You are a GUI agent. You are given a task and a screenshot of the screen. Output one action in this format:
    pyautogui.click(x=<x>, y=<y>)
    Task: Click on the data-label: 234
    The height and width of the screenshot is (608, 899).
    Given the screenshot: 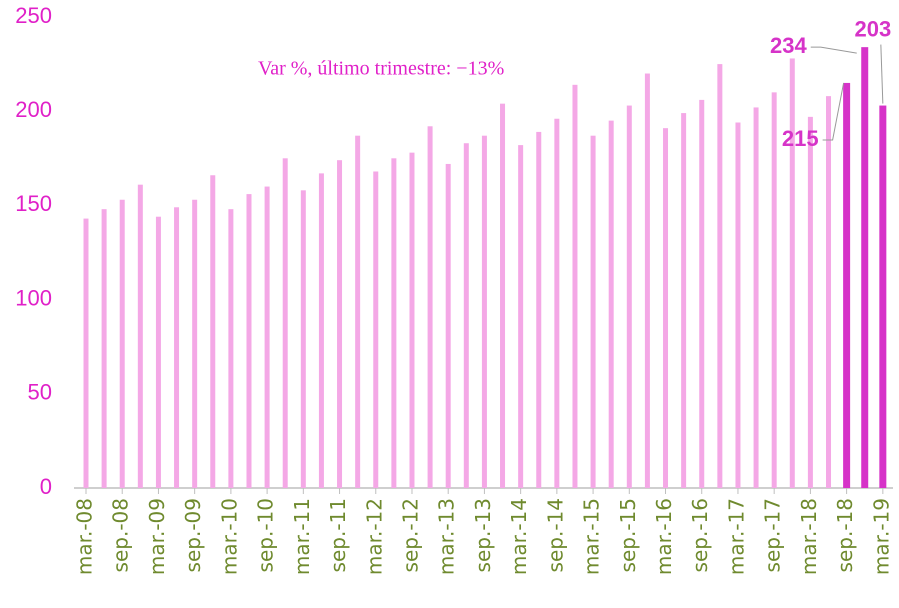 What is the action you would take?
    pyautogui.click(x=788, y=45)
    